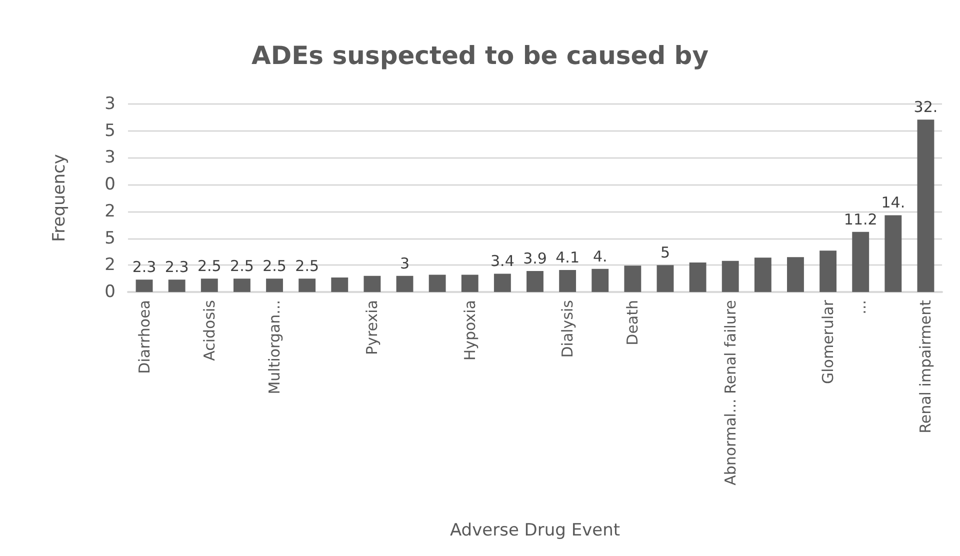 The image size is (960, 556). Describe the element at coordinates (480, 55) in the screenshot. I see `chart-title: ADEs suspected to be caused by` at that location.